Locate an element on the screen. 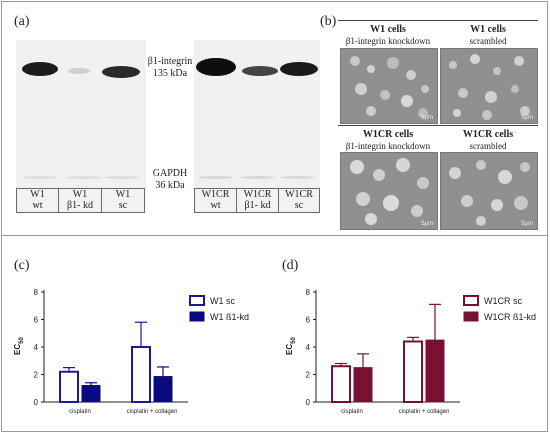  image-title-w1cr-sc: W1CR cells is located at coordinates (488, 134).